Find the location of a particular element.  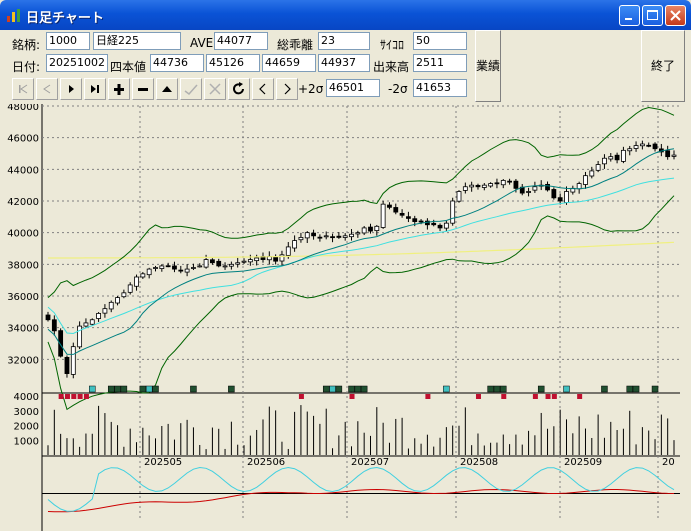

refresh-button is located at coordinates (239, 89).